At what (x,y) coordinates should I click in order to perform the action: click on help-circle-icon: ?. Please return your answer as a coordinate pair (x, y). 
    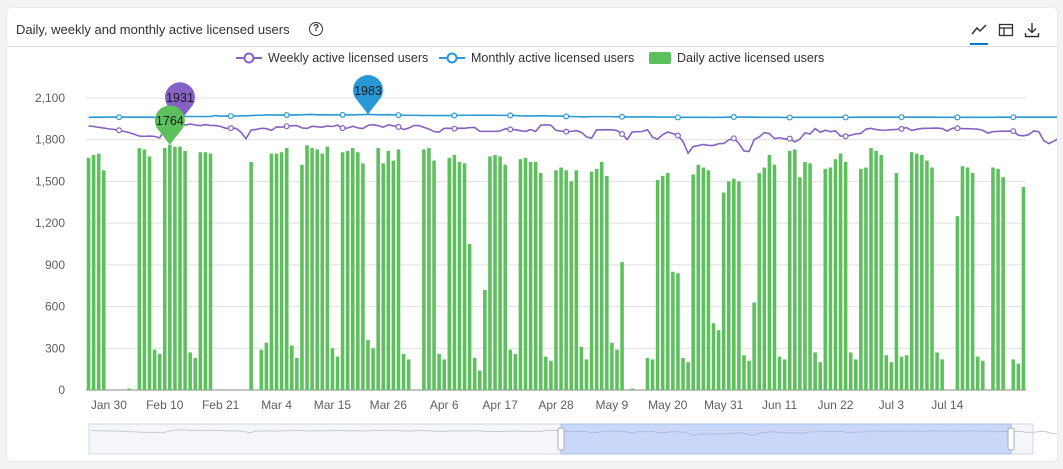
    Looking at the image, I should click on (316, 29).